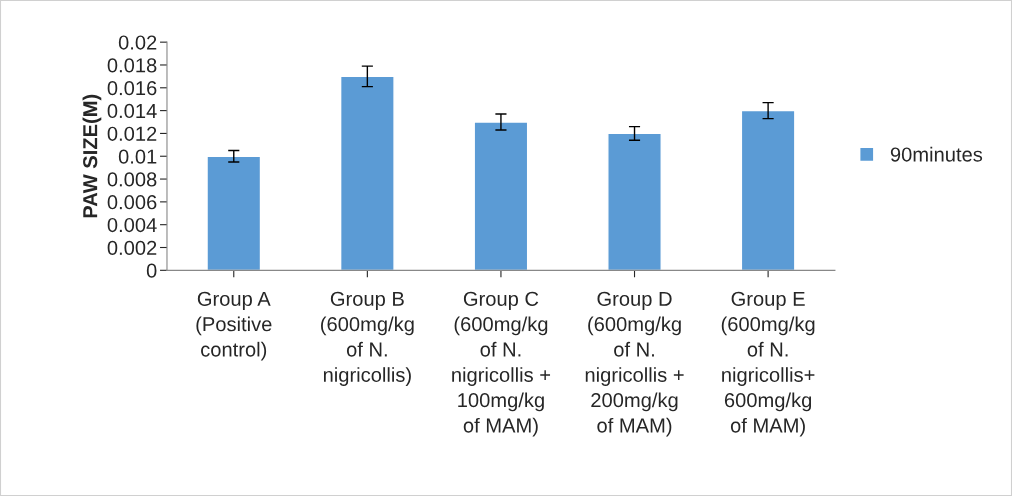 The image size is (1012, 496). What do you see at coordinates (367, 338) in the screenshot?
I see `x-tick-label: Group B (600mg/kg of N. nigricollis)` at bounding box center [367, 338].